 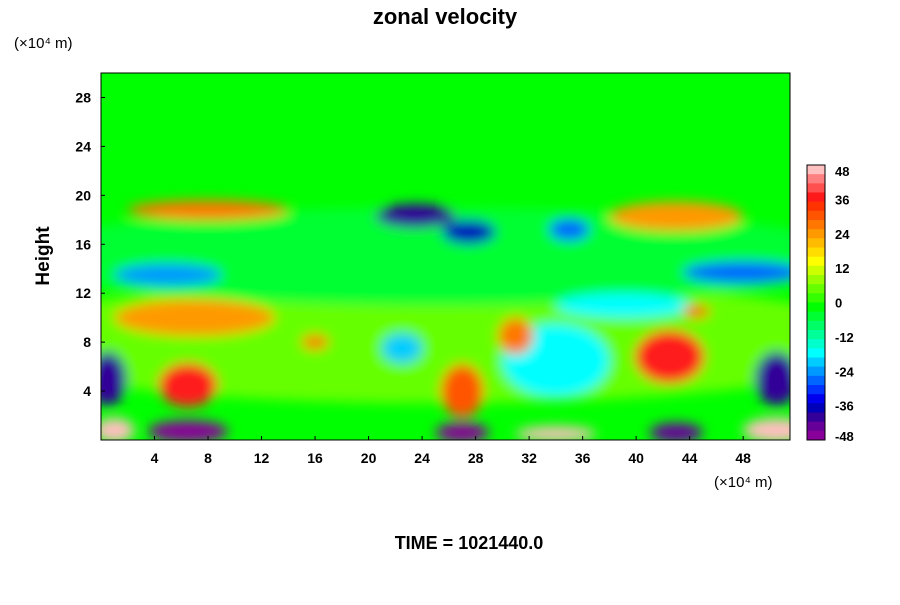 What do you see at coordinates (838, 303) in the screenshot?
I see `colorbar-tick-label: 0` at bounding box center [838, 303].